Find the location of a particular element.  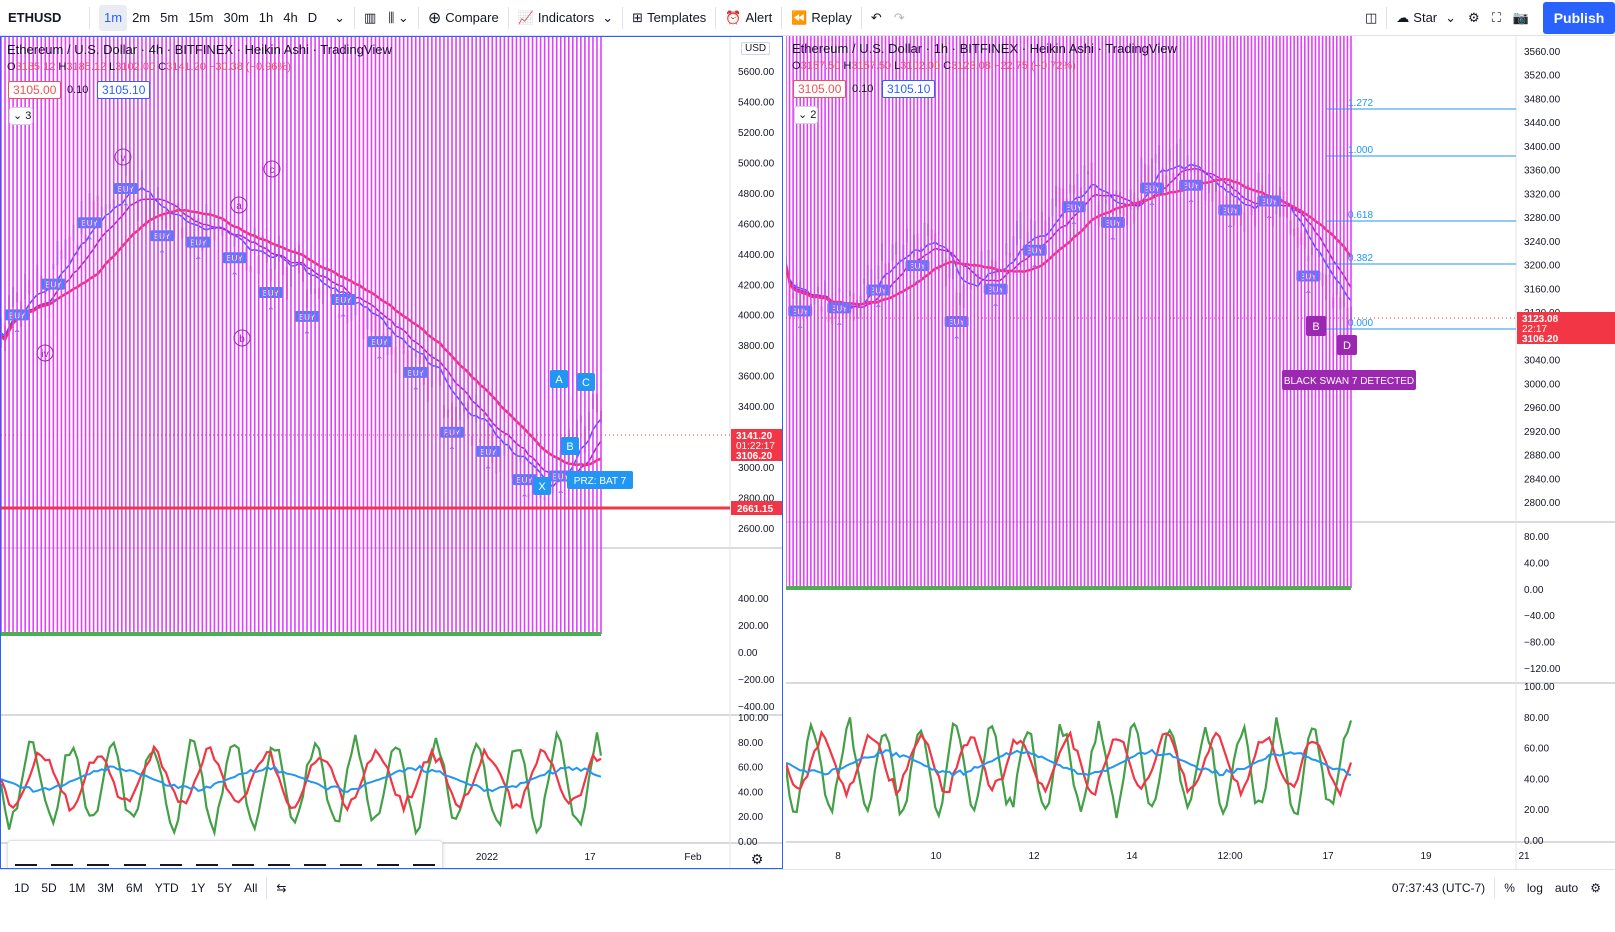

bars-tool-icon is located at coordinates (243, 857).